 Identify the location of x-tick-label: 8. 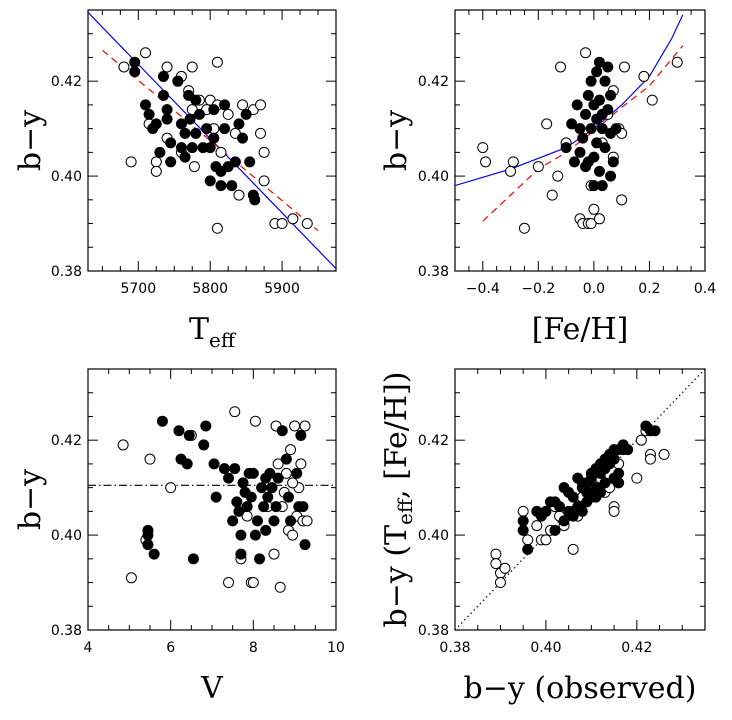
(253, 648).